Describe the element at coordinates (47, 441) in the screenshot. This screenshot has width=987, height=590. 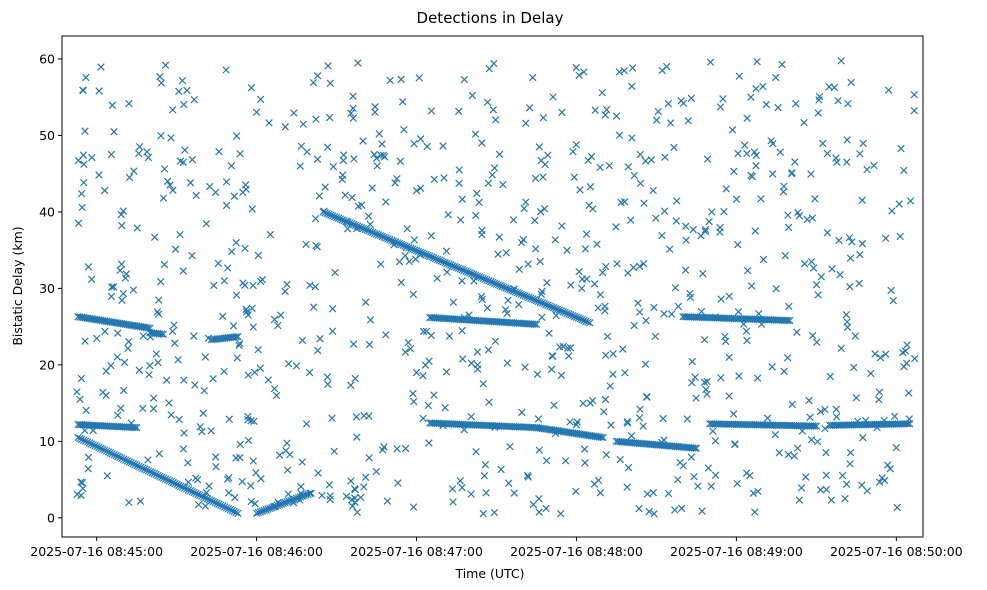
I see `y-tick-label: 10` at that location.